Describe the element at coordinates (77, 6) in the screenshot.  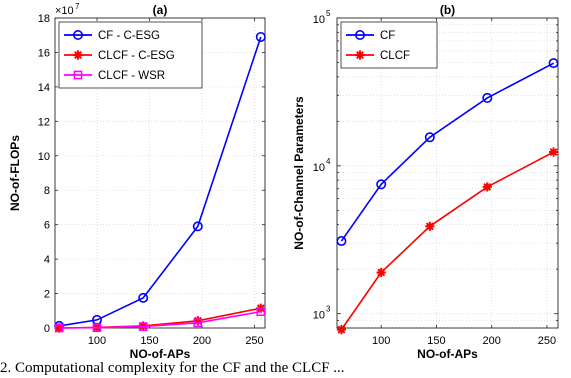
I see `y-scale-exponent: 7` at that location.